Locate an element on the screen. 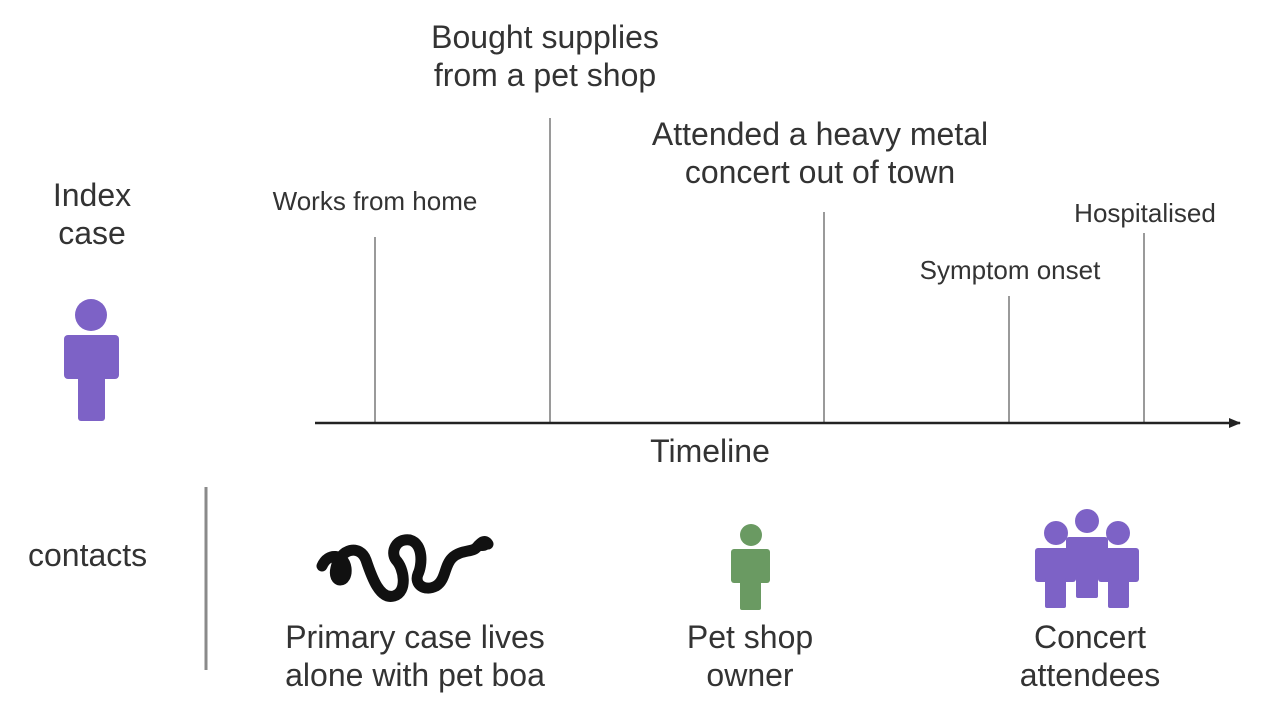 The height and width of the screenshot is (728, 1278). event-label-hospitalised: Hospitalised is located at coordinates (1145, 213).